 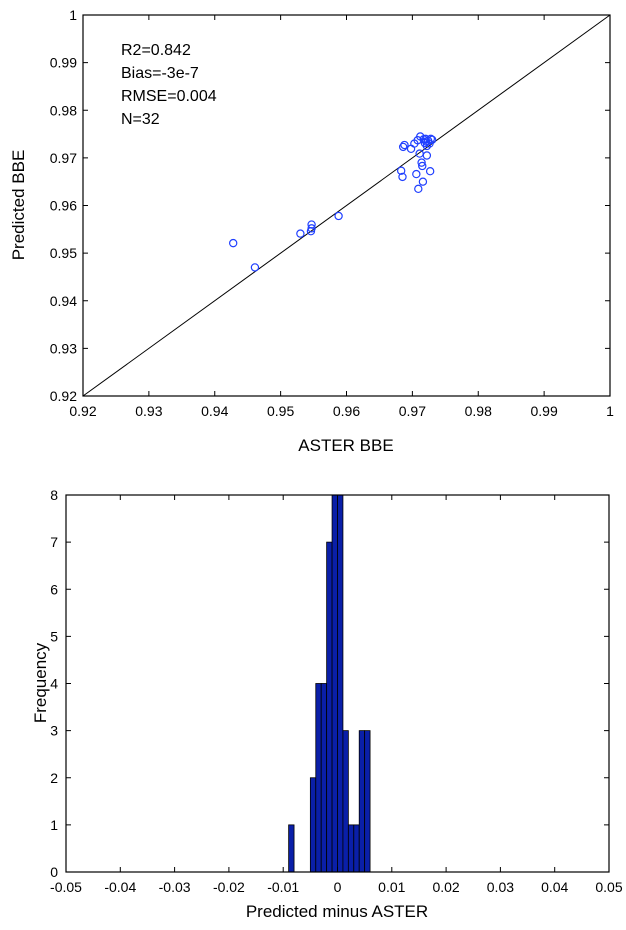 I want to click on histogram-y-tick-label: 7, so click(x=54, y=542).